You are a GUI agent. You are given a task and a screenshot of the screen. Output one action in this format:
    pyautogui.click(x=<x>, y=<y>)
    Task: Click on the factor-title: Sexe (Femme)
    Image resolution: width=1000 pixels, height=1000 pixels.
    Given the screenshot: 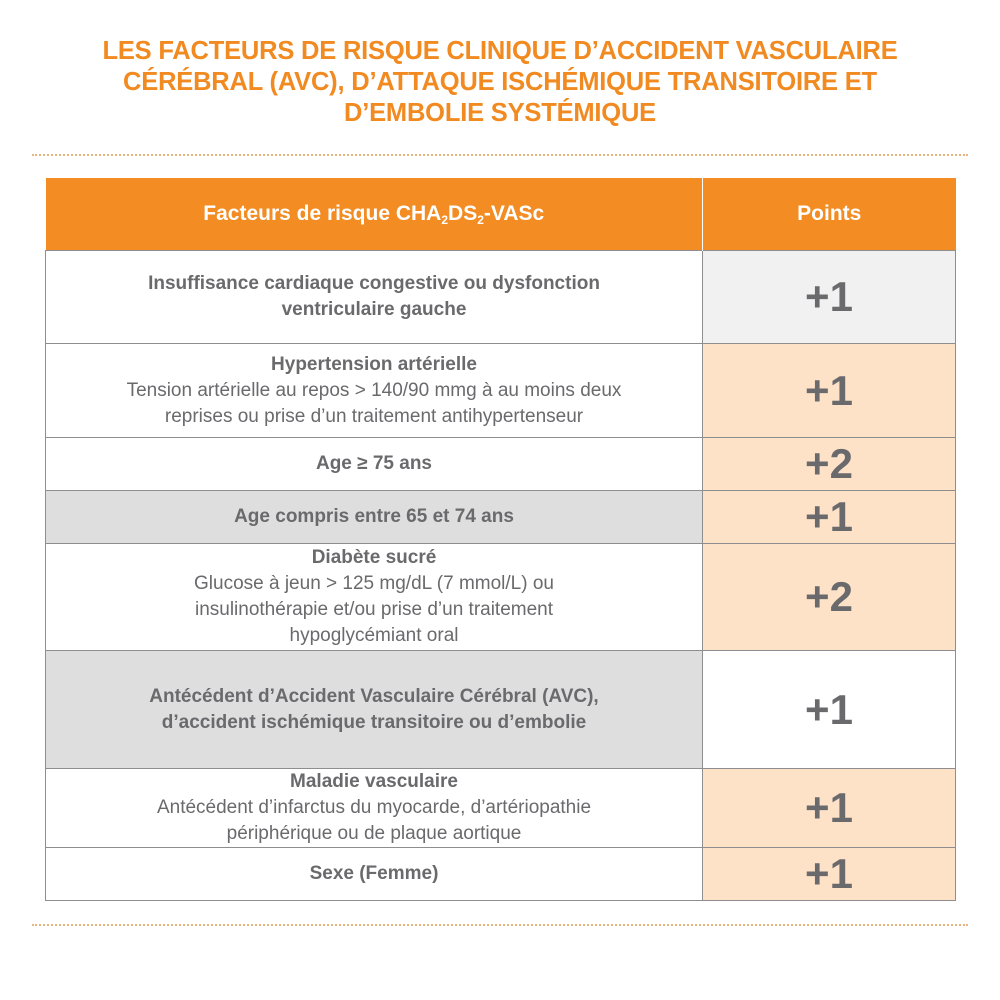 What is the action you would take?
    pyautogui.click(x=374, y=873)
    